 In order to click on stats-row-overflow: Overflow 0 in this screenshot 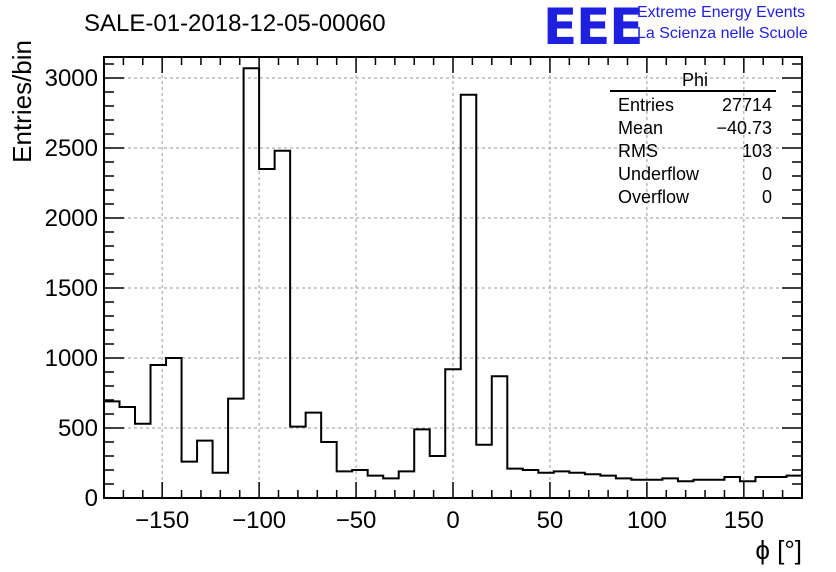, I will do `click(693, 197)`.